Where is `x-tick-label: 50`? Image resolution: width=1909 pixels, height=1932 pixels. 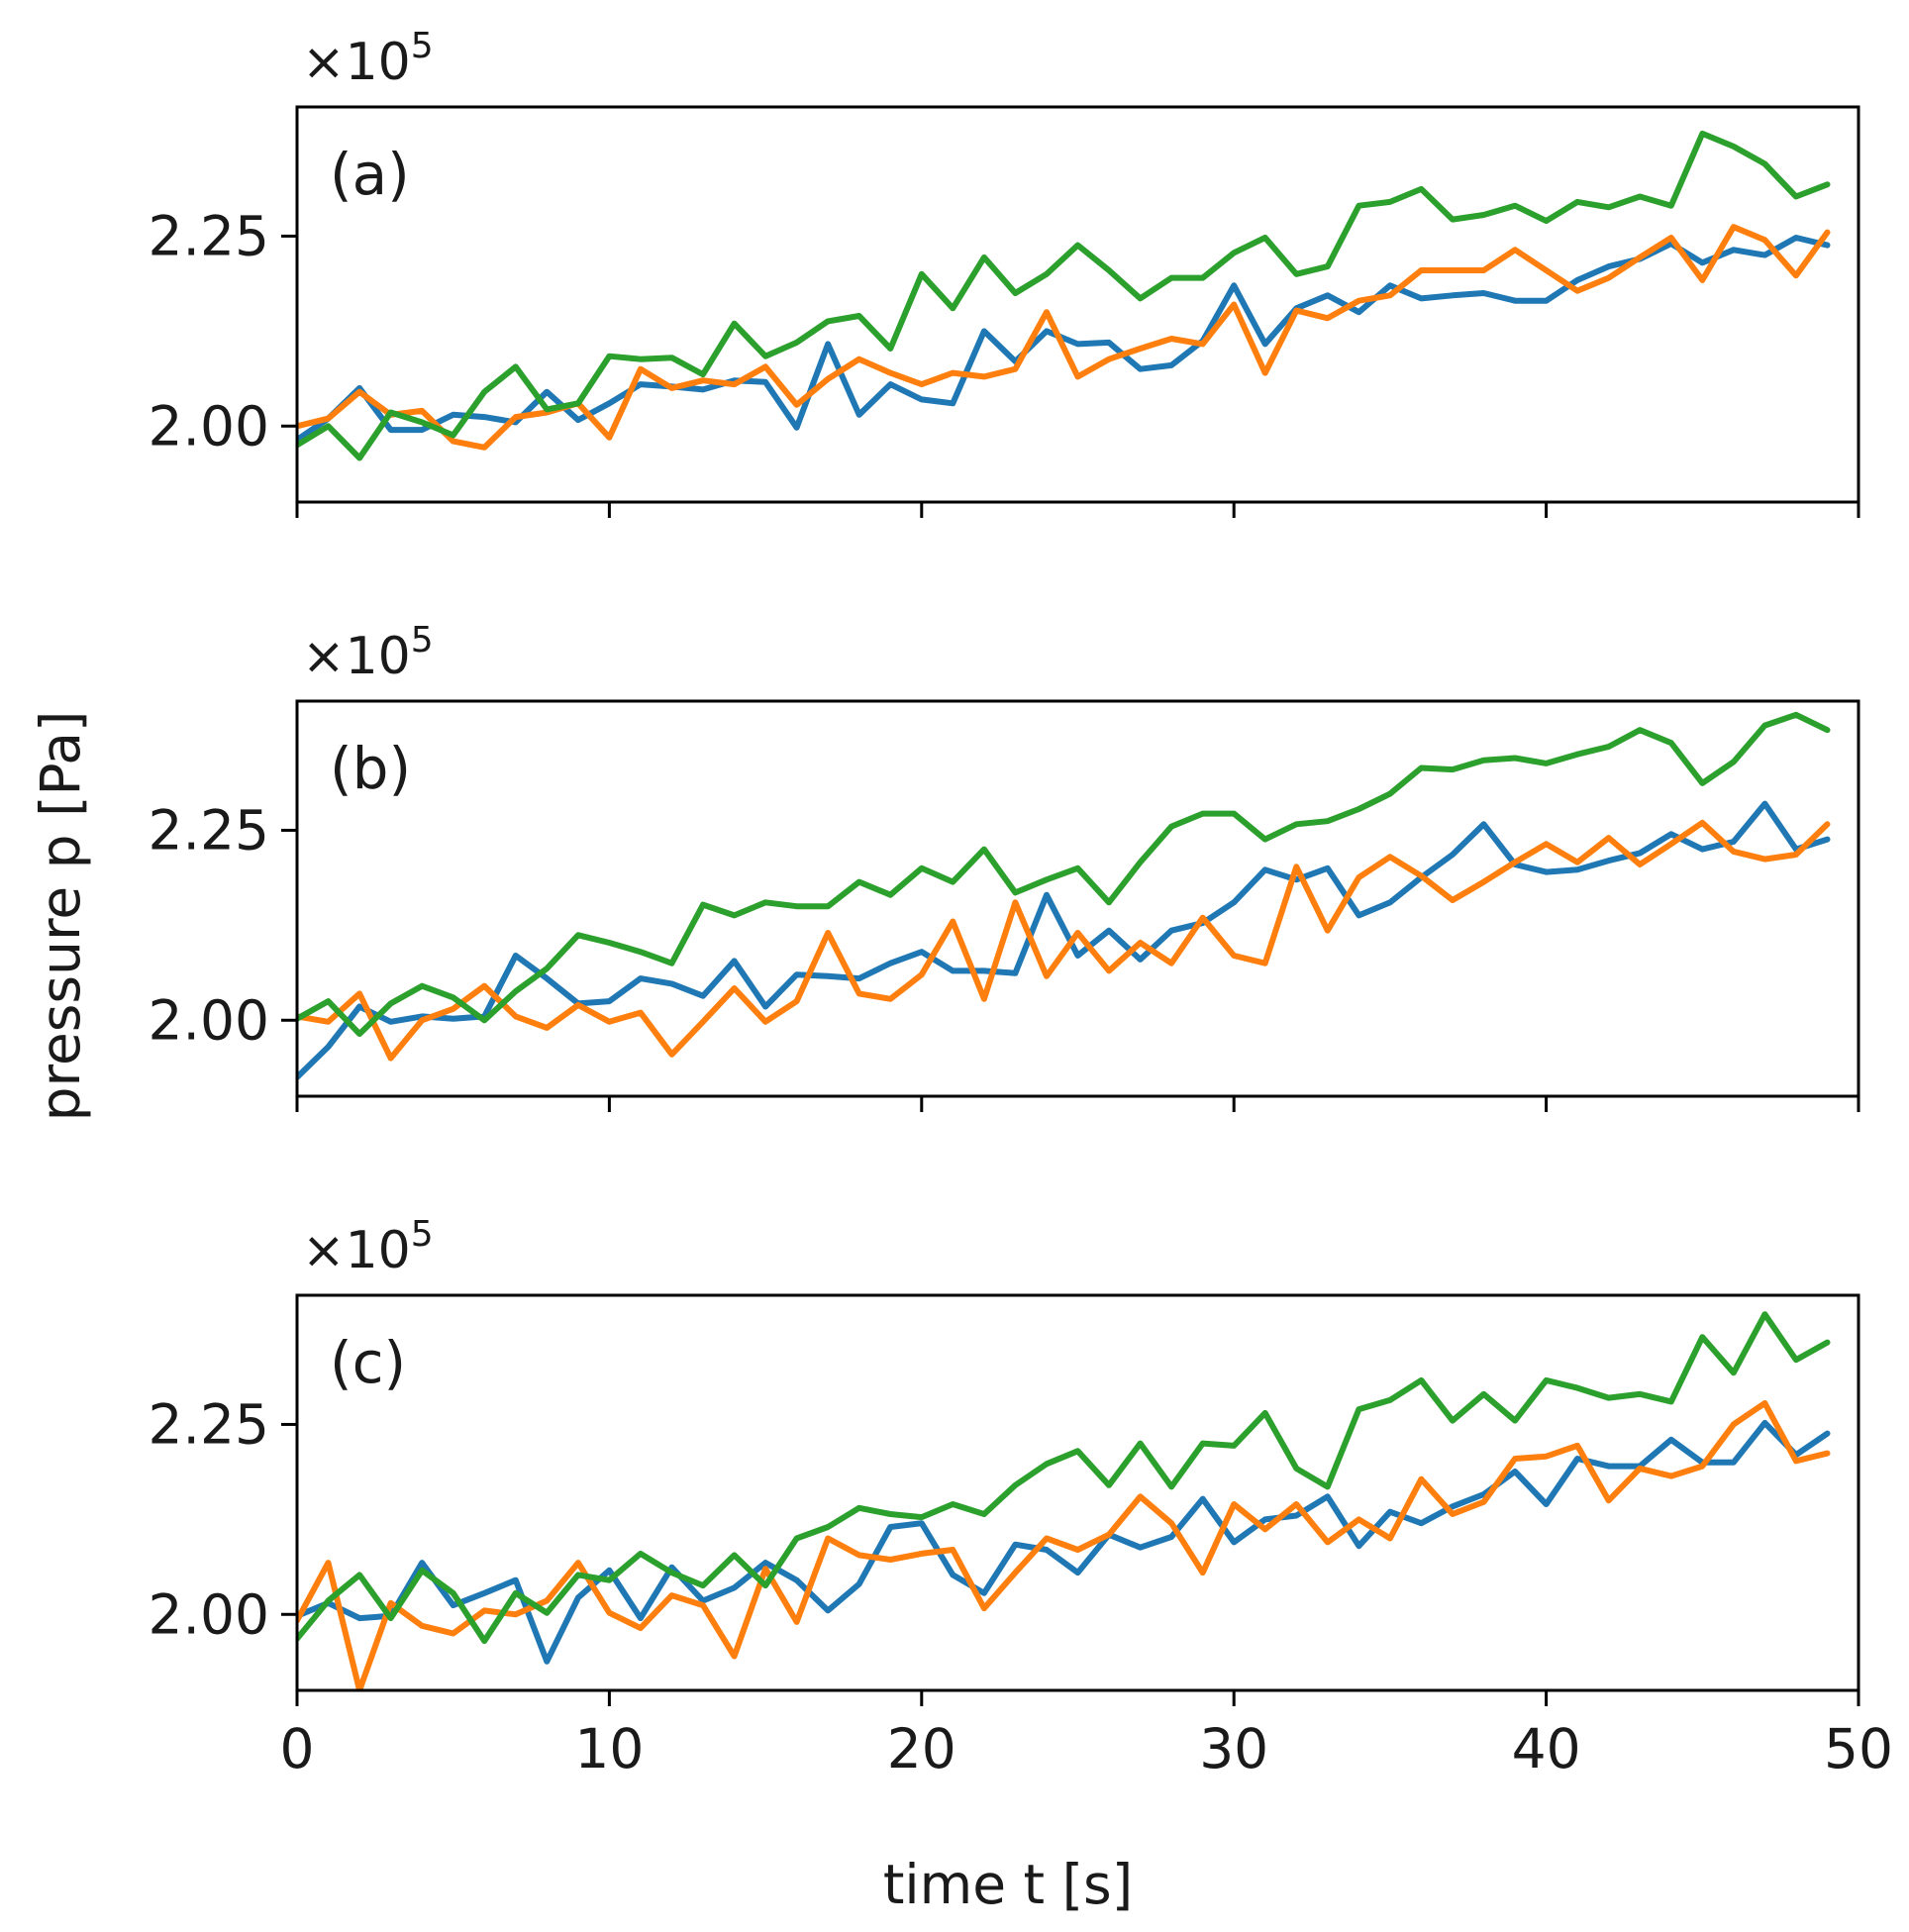
x-tick-label: 50 is located at coordinates (1858, 1748).